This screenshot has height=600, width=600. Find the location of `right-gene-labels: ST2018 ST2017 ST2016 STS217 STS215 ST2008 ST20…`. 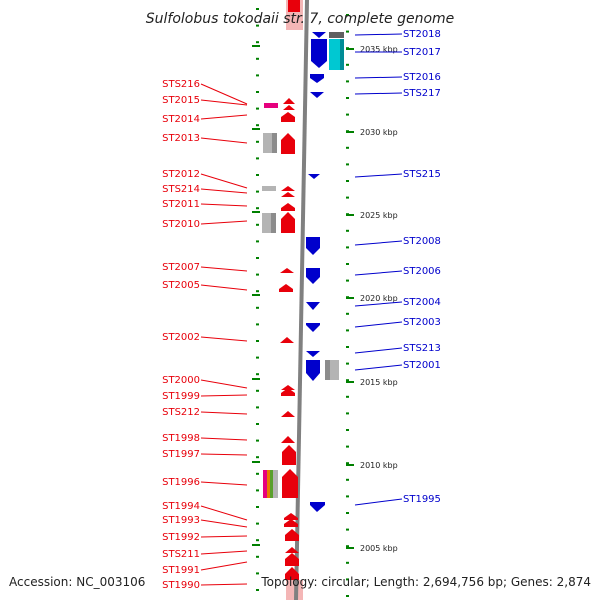

right-gene-labels: ST2018 ST2017 ST2016 STS217 STS215 ST2008 ST20… is located at coordinates (422, 267).